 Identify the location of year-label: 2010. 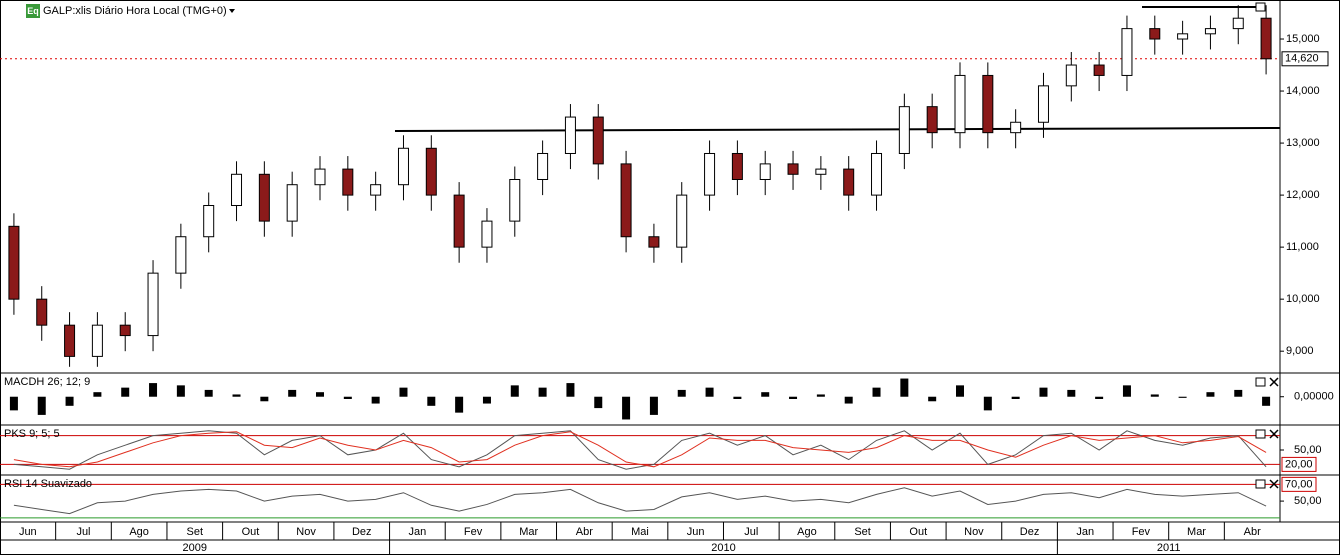
(723, 548).